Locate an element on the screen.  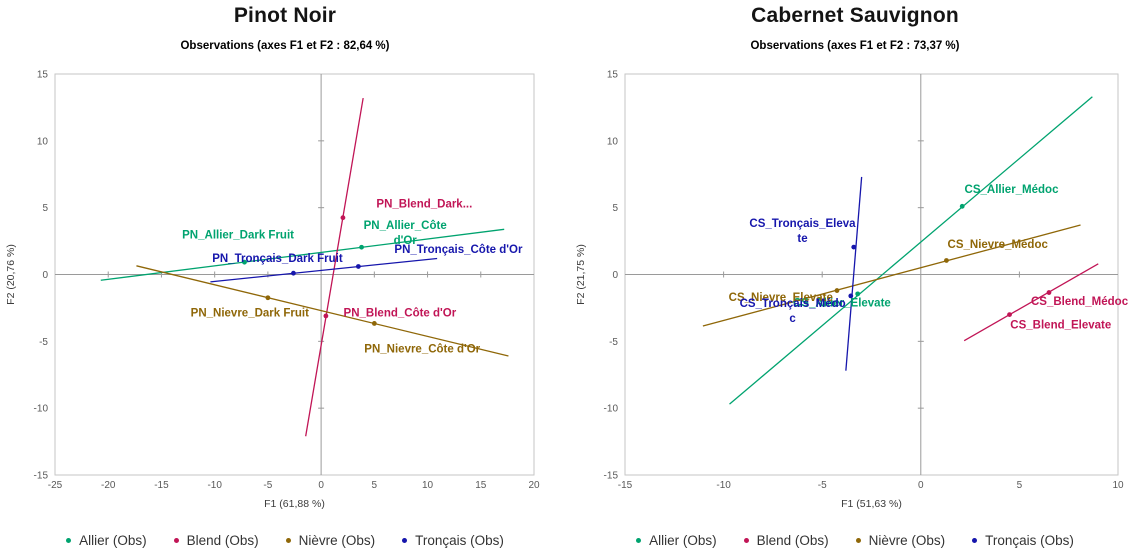
x-tick-label: -5 is located at coordinates (822, 485).